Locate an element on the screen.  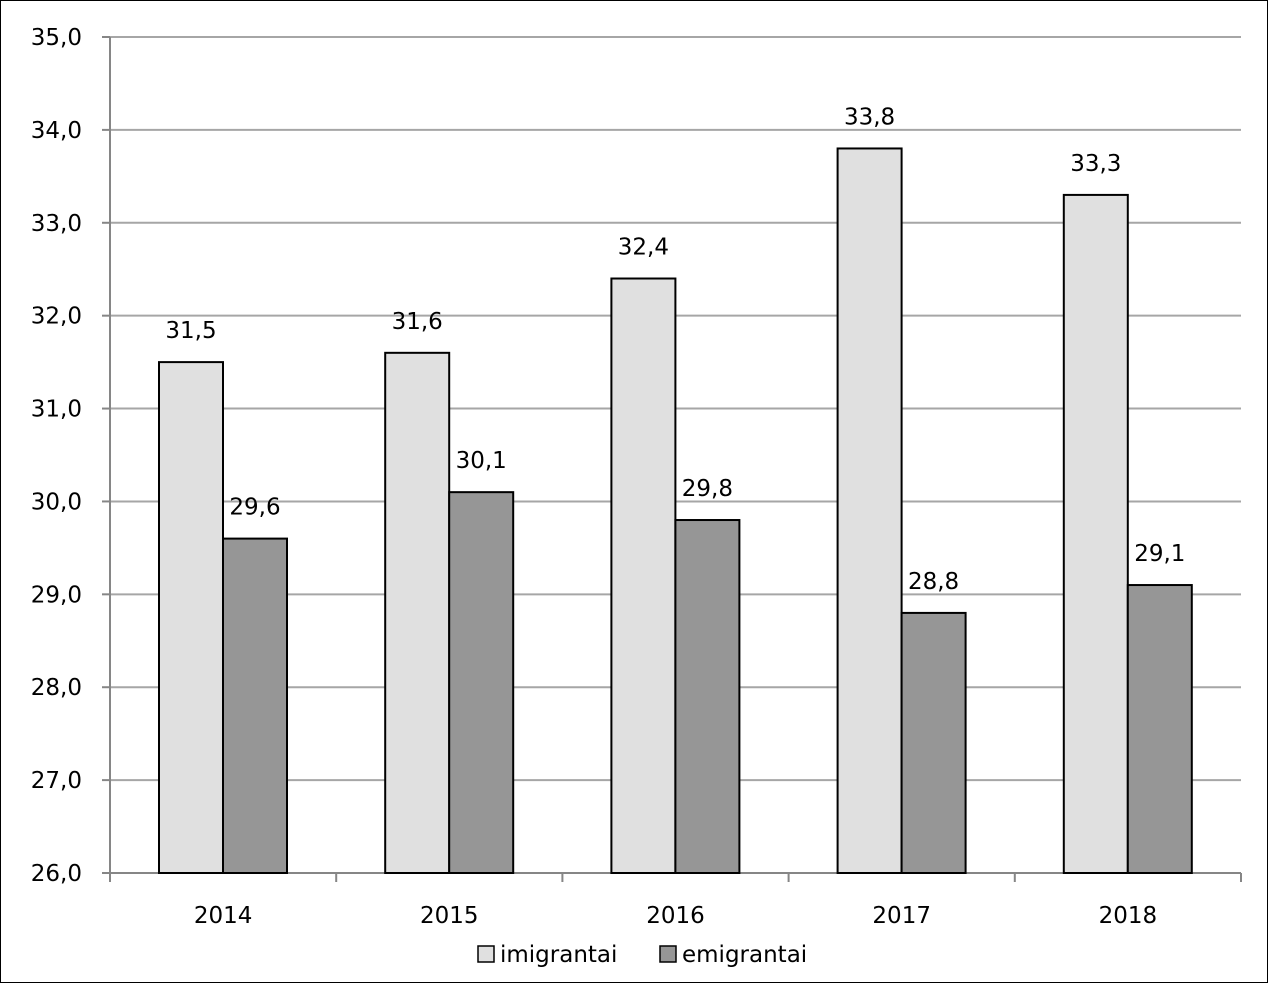
data-label-emigrantai: 29,1 is located at coordinates (1159, 554).